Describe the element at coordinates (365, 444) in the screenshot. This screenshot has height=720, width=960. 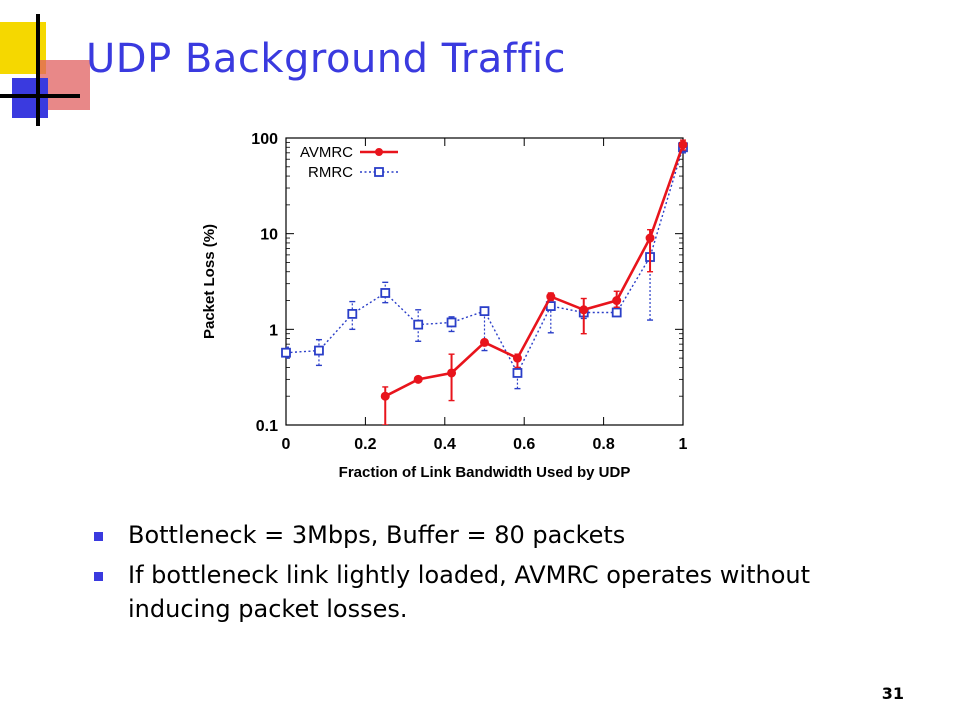
I see `x-tick-label: 0.2` at that location.